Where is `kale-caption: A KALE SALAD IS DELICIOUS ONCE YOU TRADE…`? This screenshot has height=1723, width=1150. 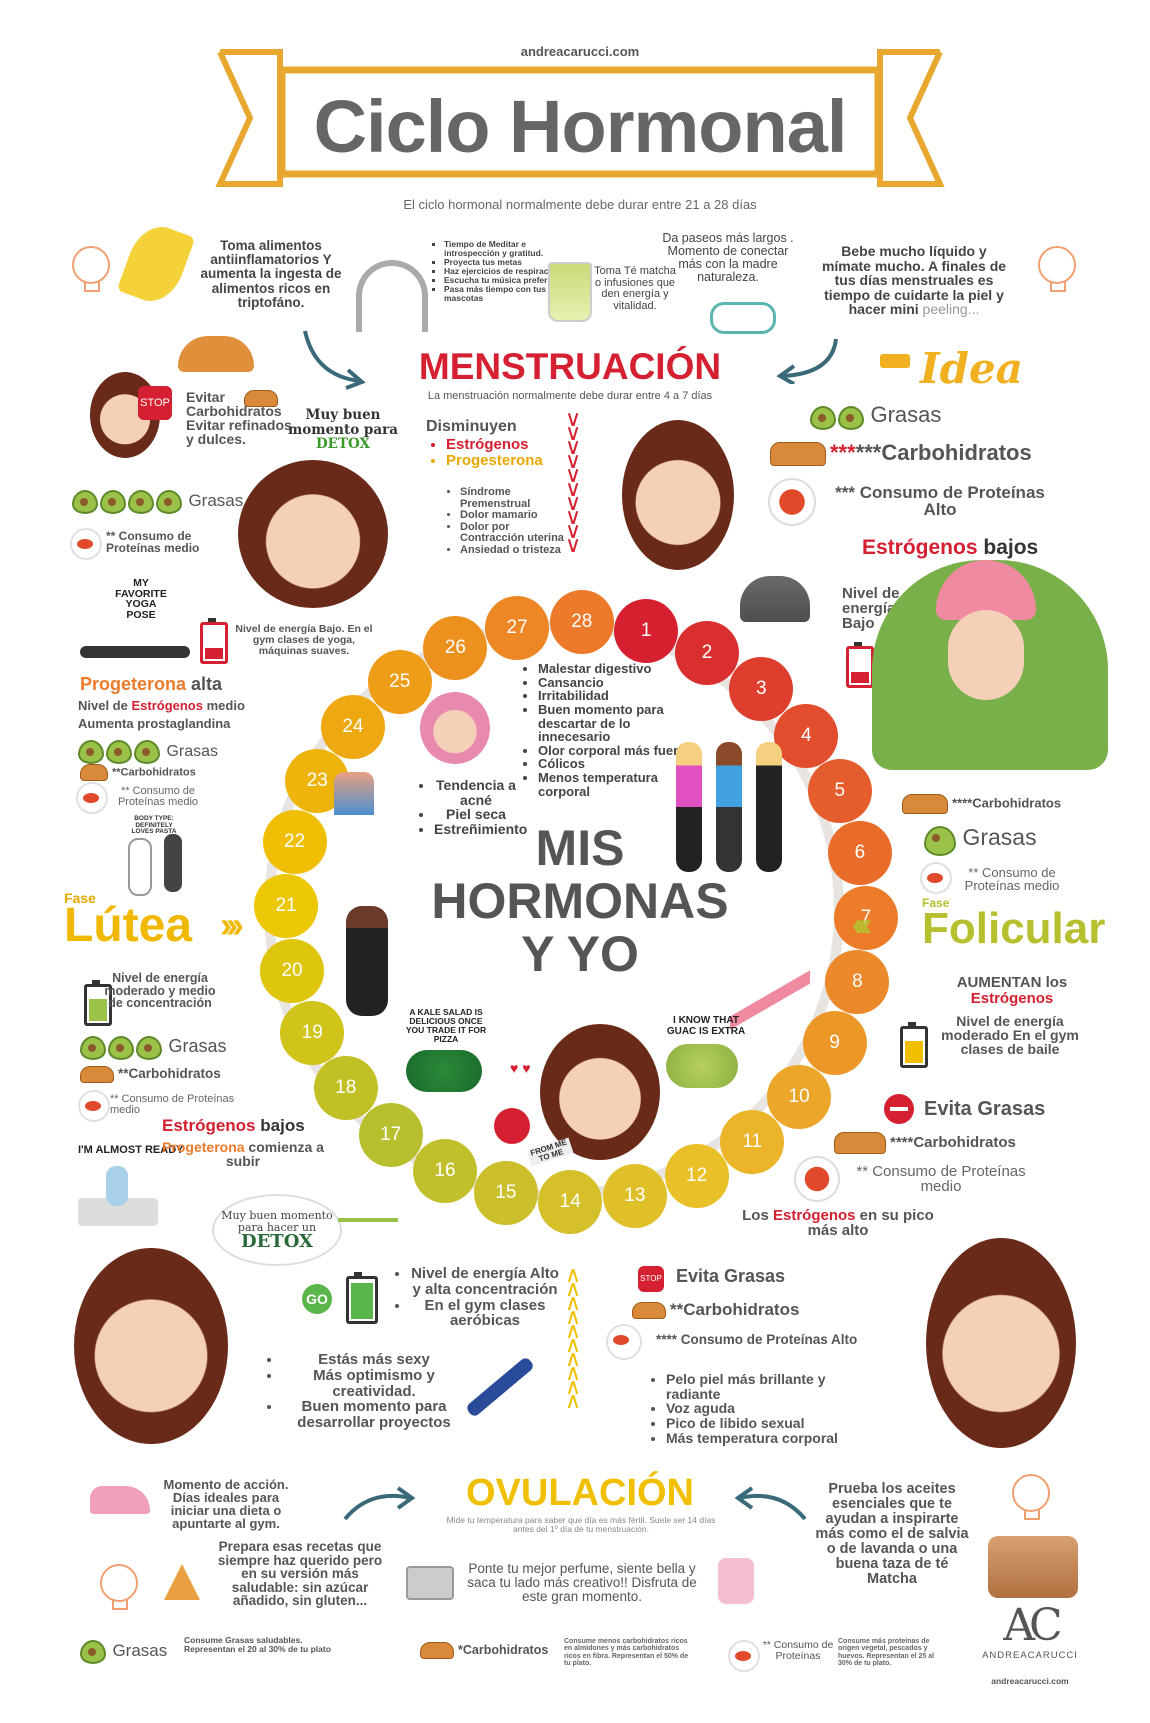
kale-caption: A KALE SALAD IS DELICIOUS ONCE YOU TRADE… is located at coordinates (446, 1025).